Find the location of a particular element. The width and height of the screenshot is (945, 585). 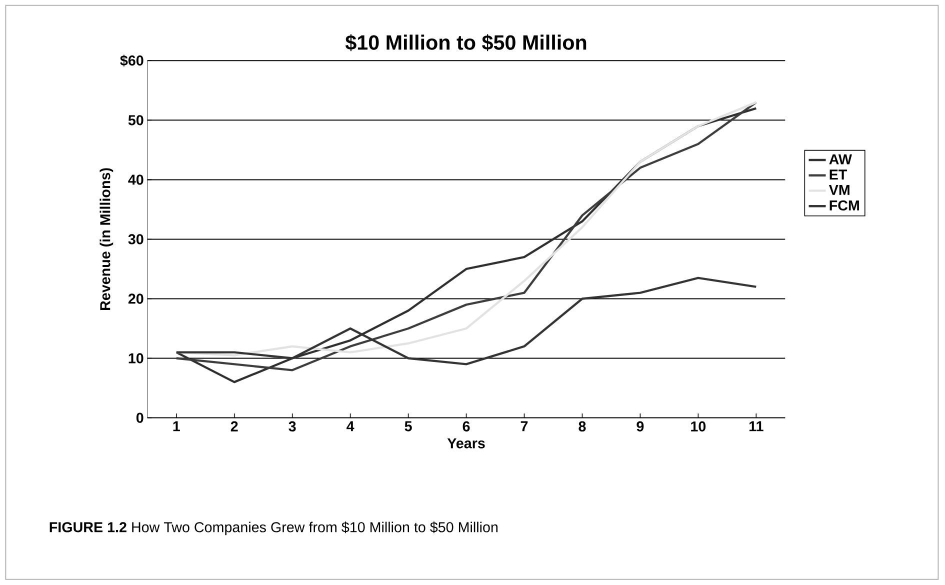

x-tick-label: 2 is located at coordinates (234, 426).